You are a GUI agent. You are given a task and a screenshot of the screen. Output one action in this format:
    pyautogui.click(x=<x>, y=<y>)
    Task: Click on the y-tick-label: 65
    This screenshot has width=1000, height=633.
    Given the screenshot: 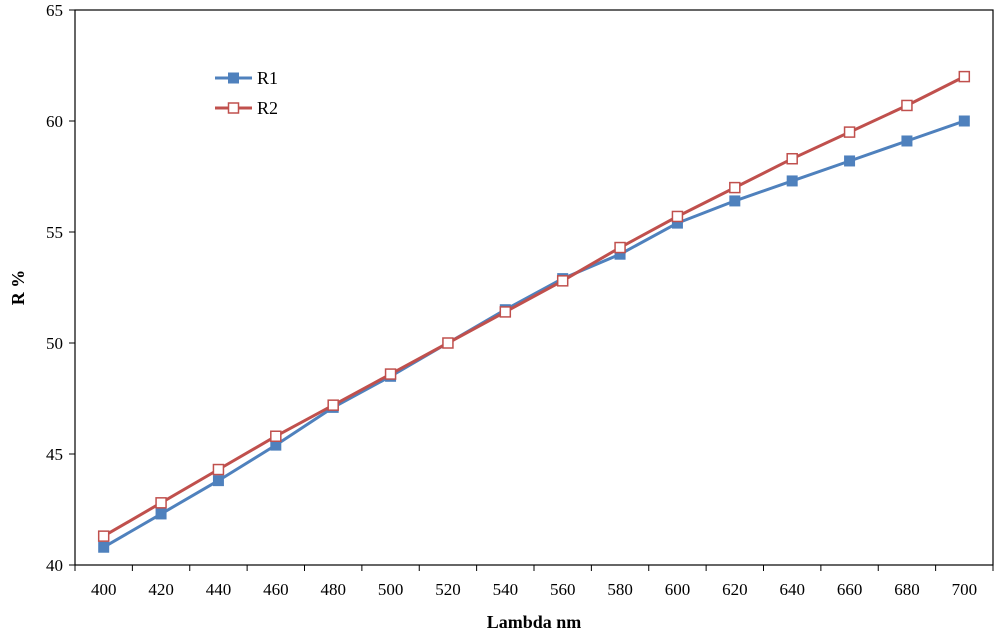 What is the action you would take?
    pyautogui.click(x=54, y=10)
    